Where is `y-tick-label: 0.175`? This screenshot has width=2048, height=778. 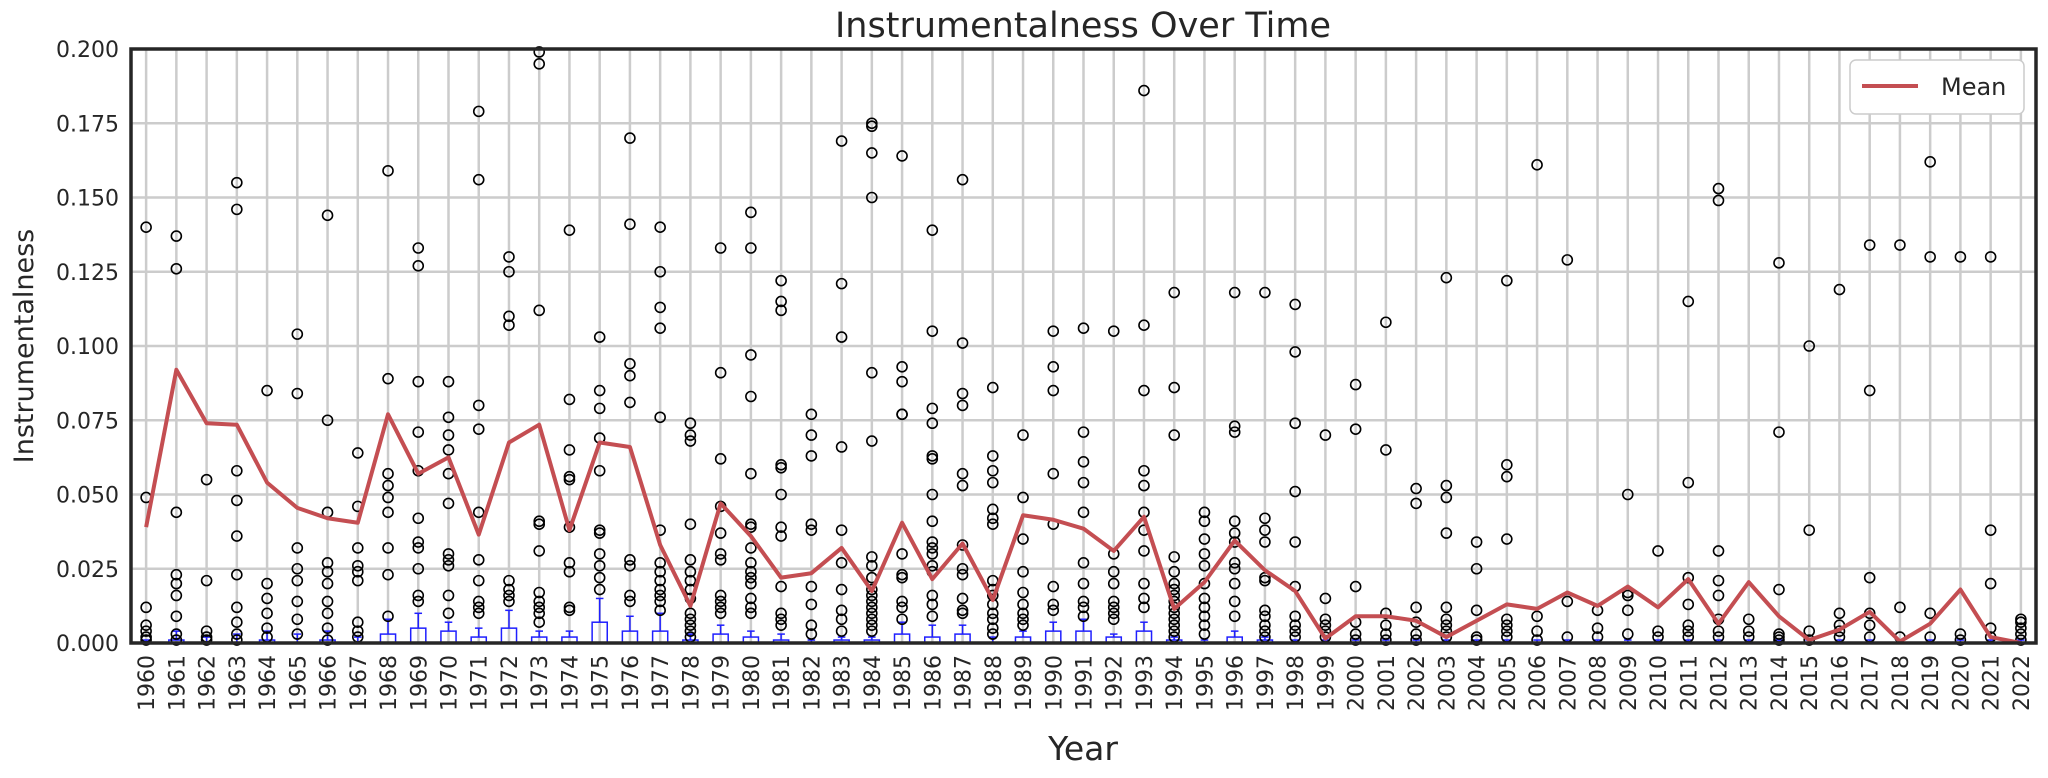 y-tick-label: 0.175 is located at coordinates (87, 124).